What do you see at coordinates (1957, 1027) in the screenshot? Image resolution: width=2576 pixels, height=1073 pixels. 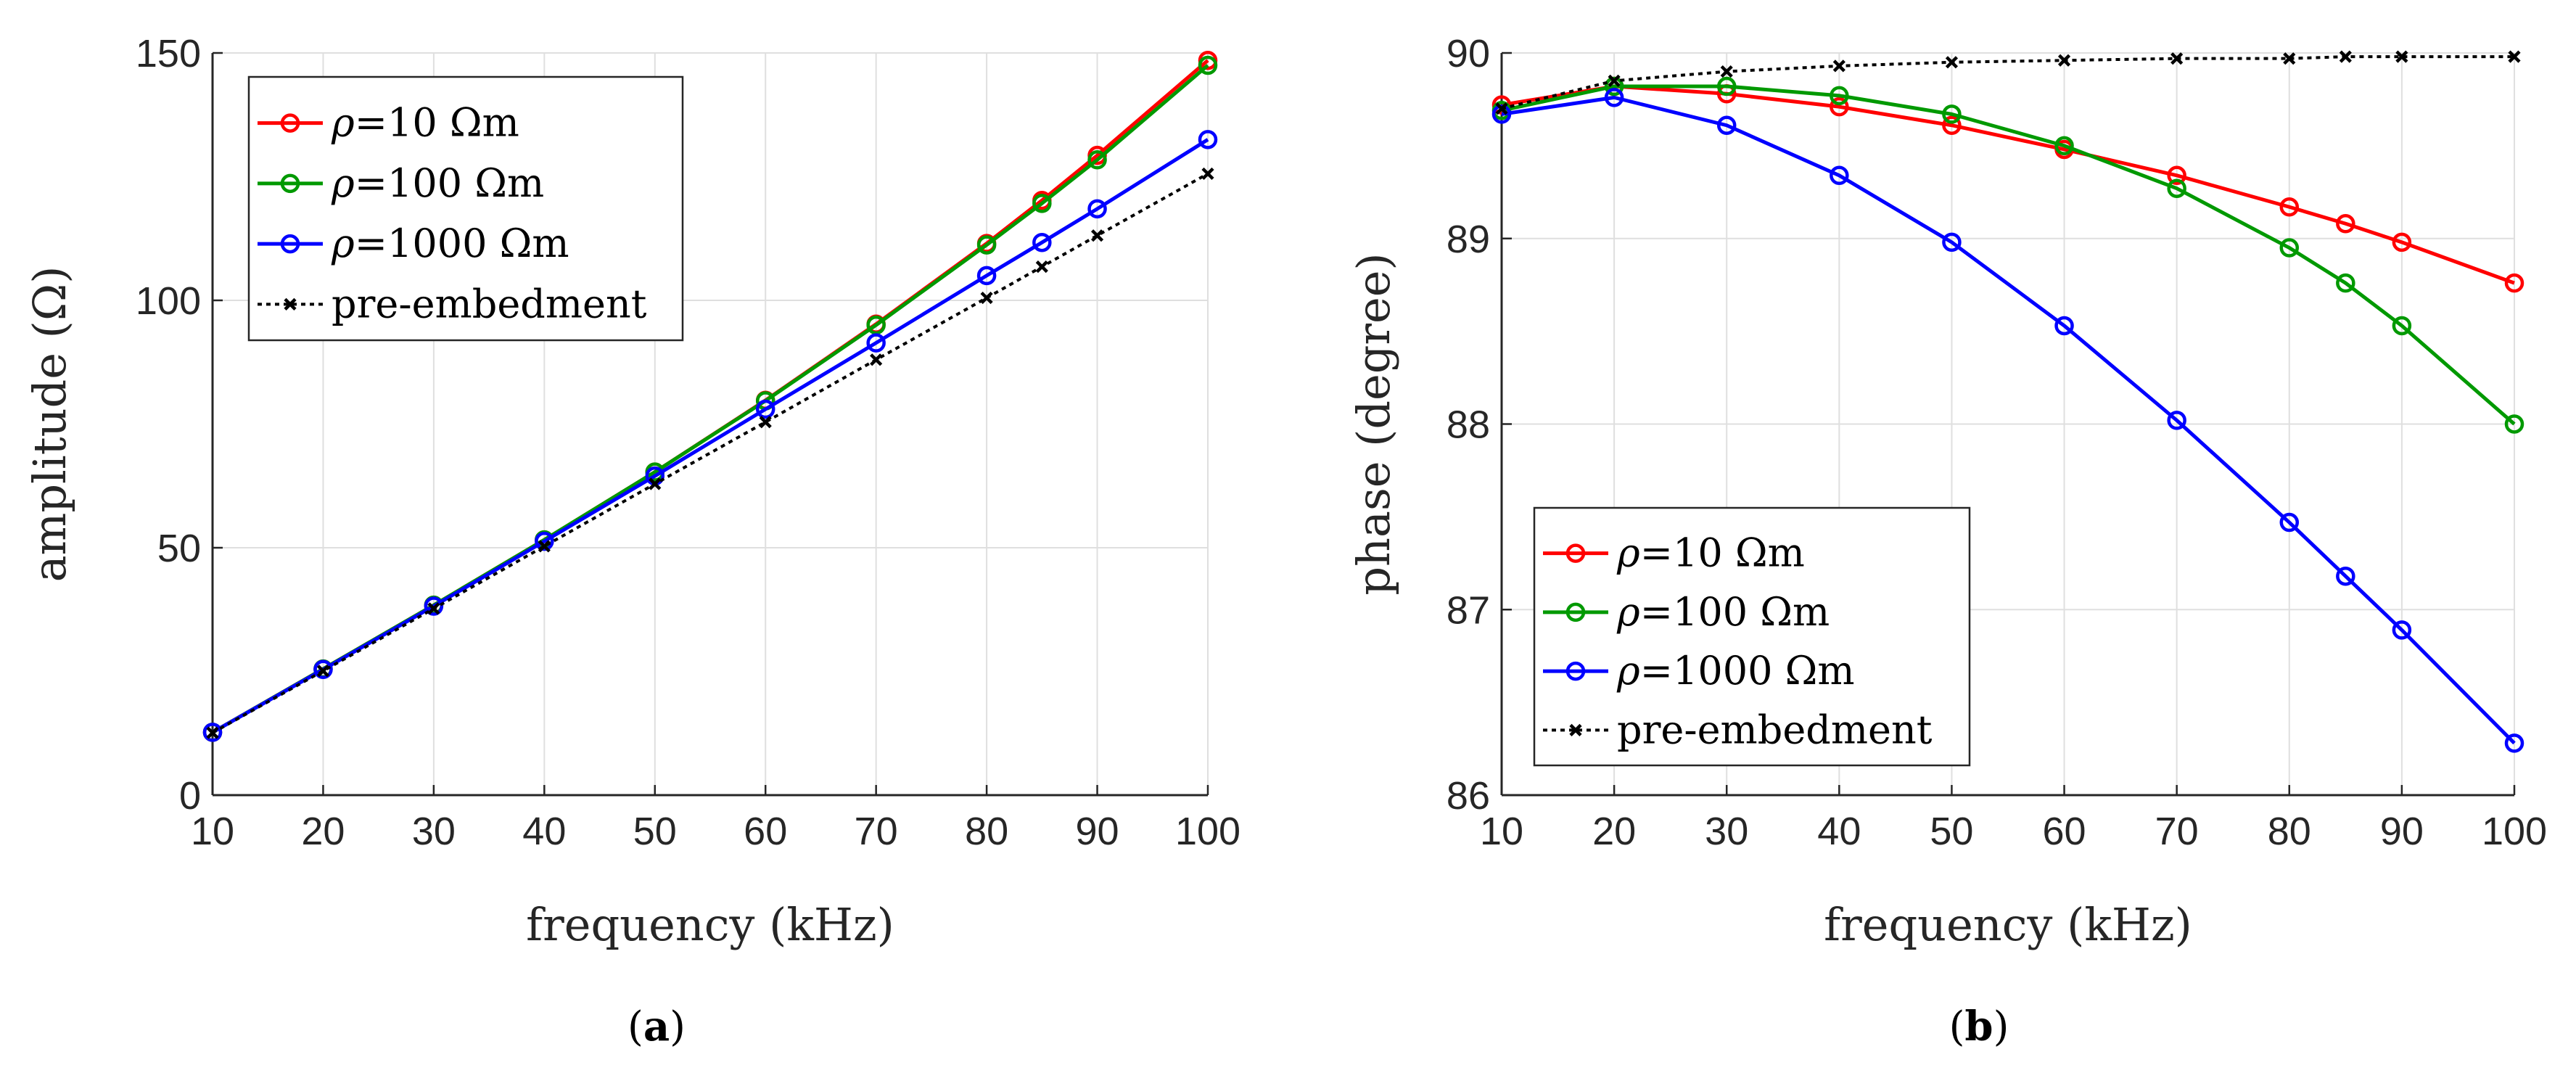 I see `caption-b-open: (` at bounding box center [1957, 1027].